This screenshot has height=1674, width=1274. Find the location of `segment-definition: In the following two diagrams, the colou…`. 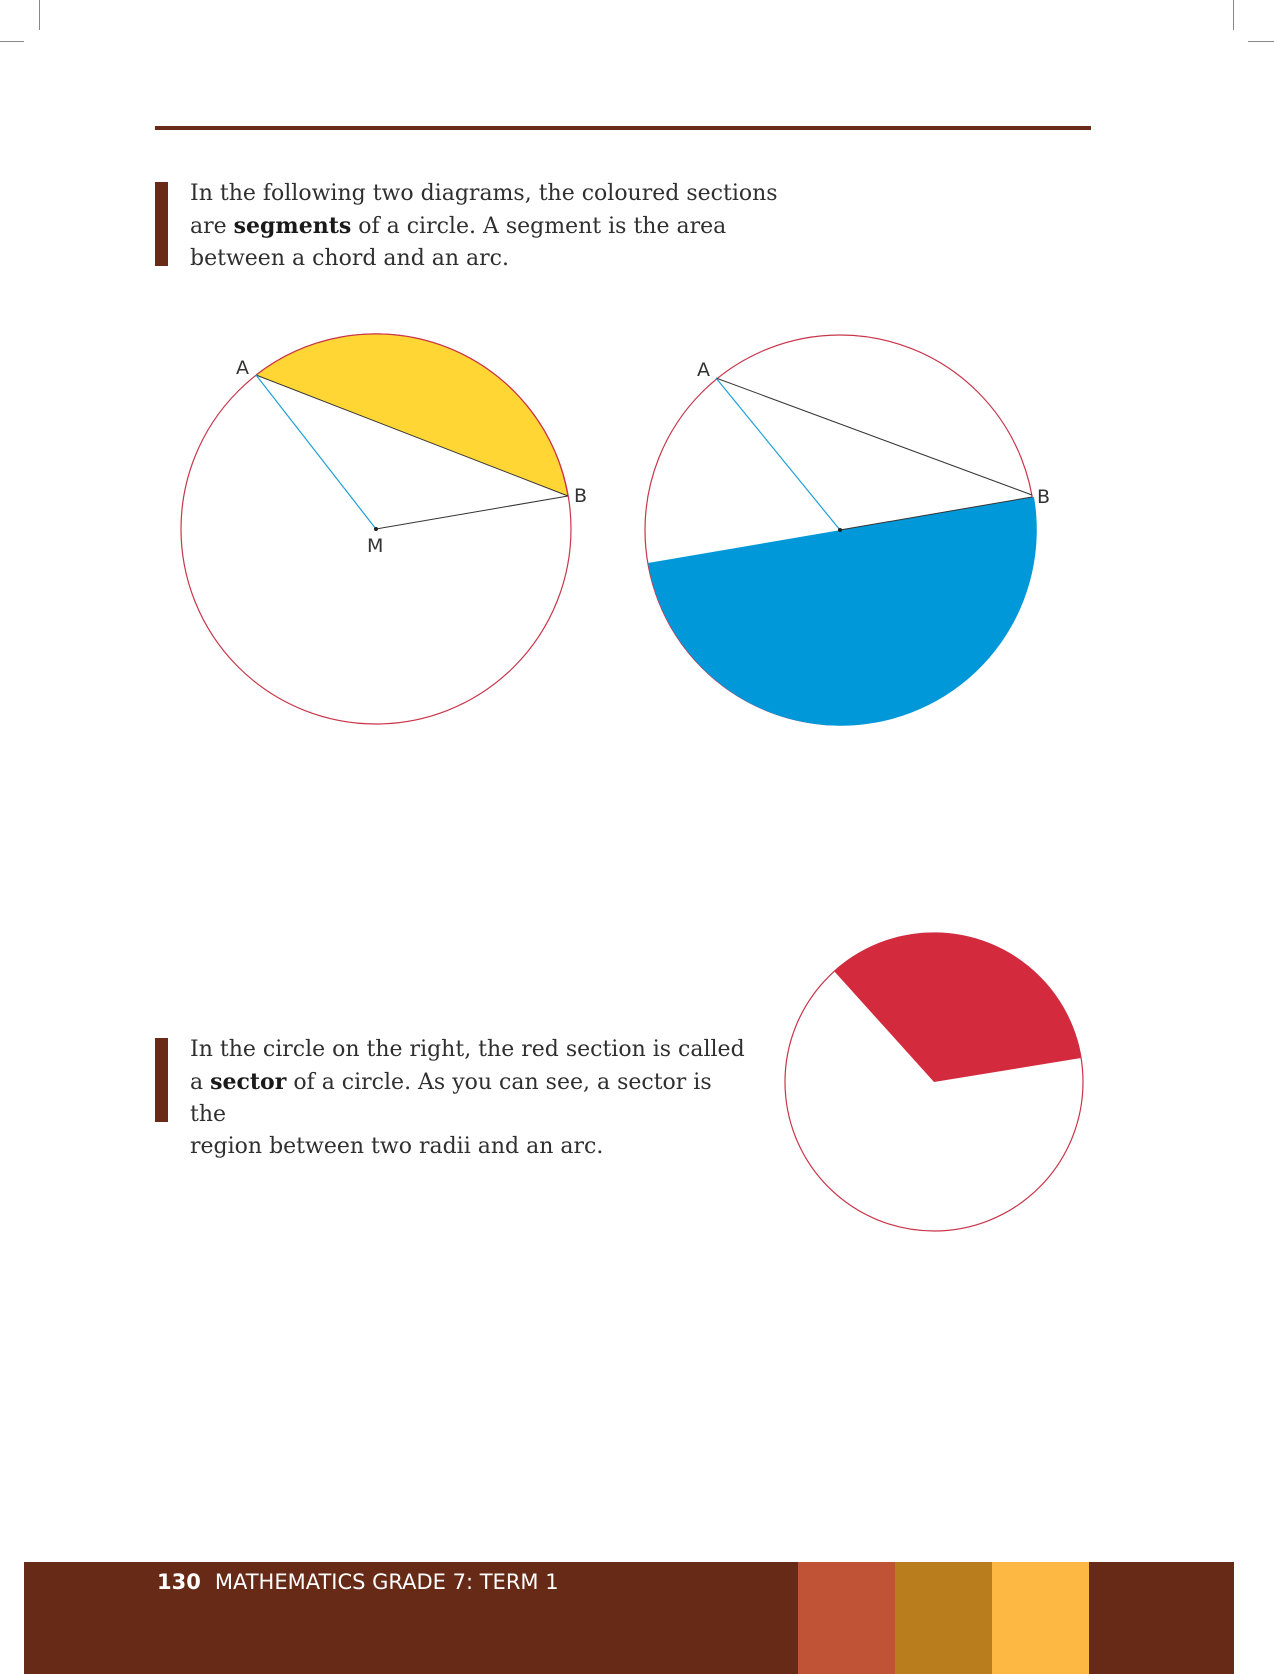

segment-definition: In the following two diagrams, the colou… is located at coordinates (500, 226).